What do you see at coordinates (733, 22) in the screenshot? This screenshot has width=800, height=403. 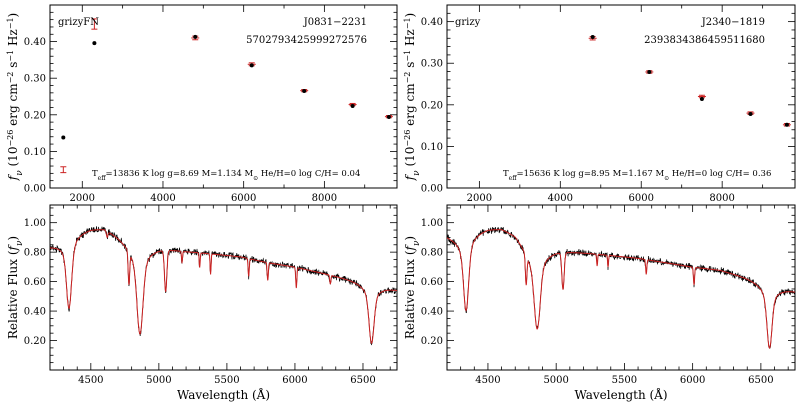 I see `object-name: J2340−1819` at bounding box center [733, 22].